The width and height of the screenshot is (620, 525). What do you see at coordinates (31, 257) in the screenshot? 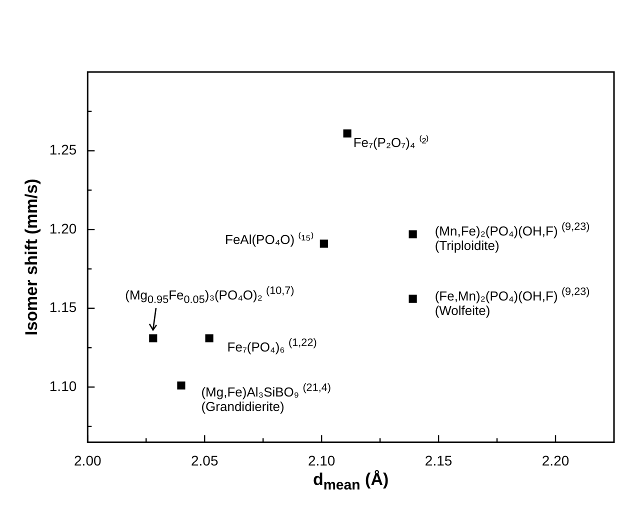
I see `y-axis-title: Isomer shift (mm/s)` at bounding box center [31, 257].